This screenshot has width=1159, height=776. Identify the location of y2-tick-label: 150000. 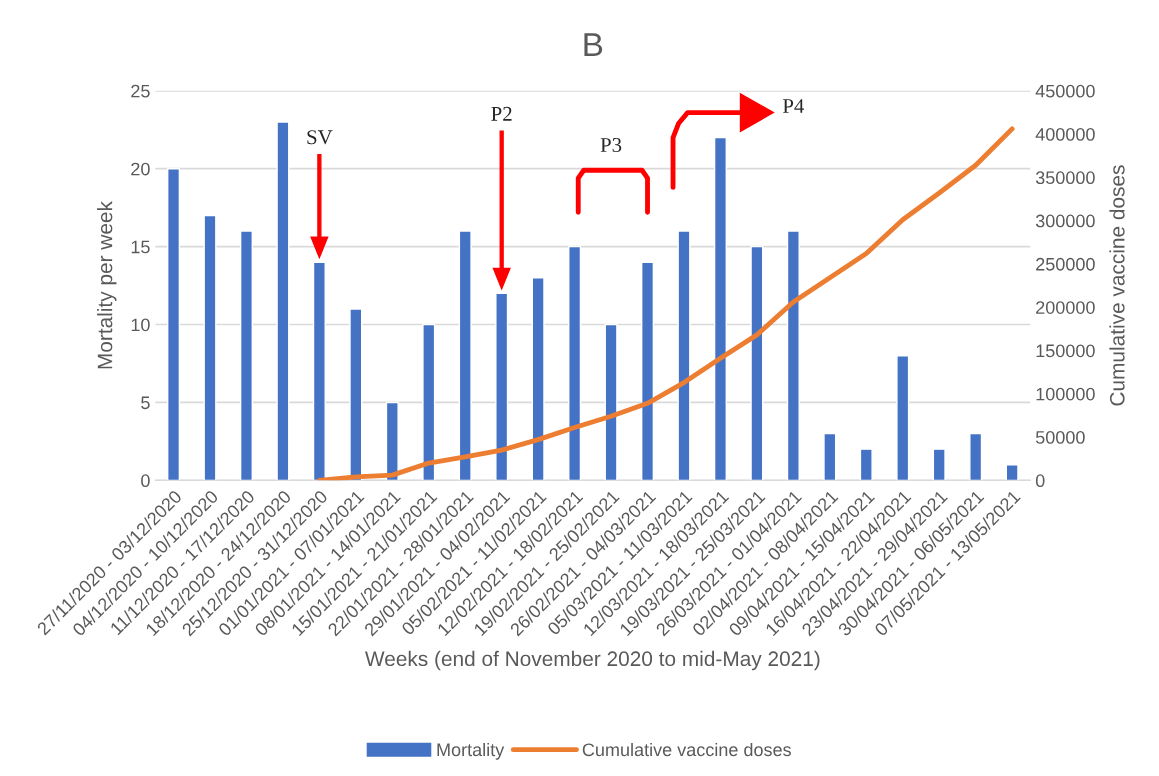
(1065, 351).